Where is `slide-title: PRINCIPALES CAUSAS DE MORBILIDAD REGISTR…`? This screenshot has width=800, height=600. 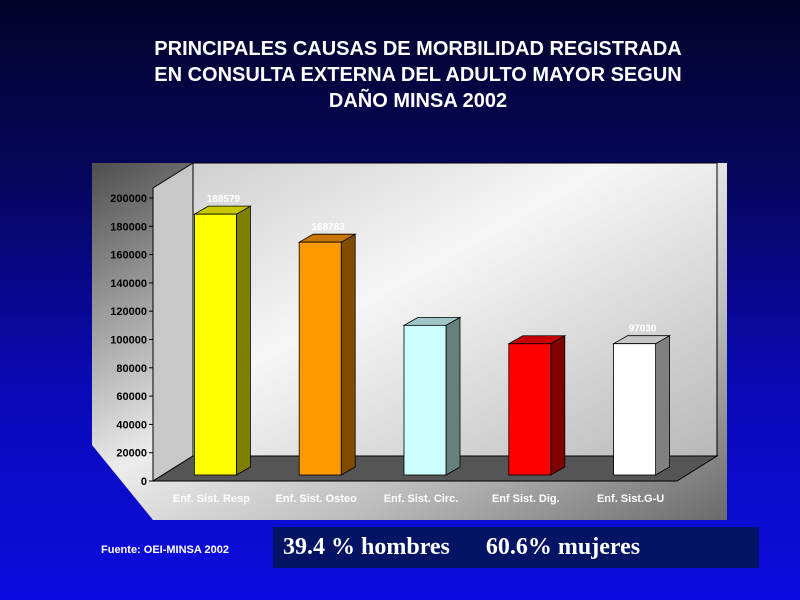
slide-title: PRINCIPALES CAUSAS DE MORBILIDAD REGISTR… is located at coordinates (400, 75).